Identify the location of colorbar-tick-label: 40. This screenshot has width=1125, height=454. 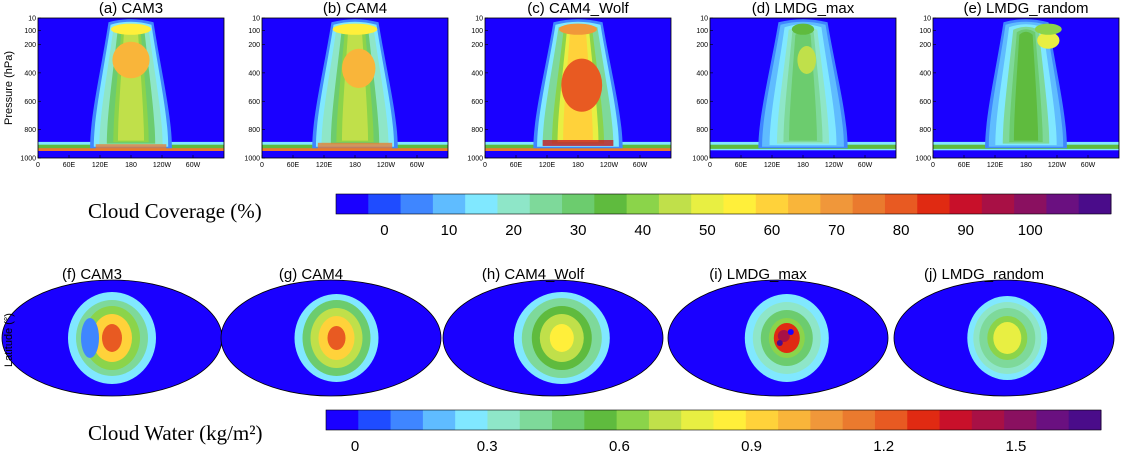
(642, 230).